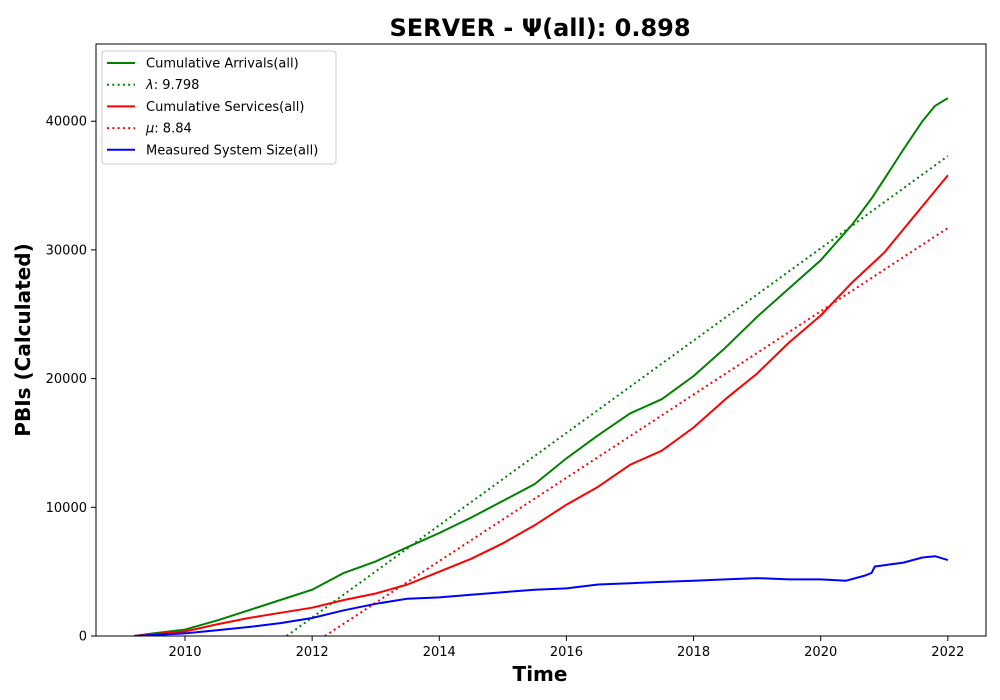 The image size is (1000, 700). Describe the element at coordinates (820, 652) in the screenshot. I see `x-tick-label: 2020` at that location.